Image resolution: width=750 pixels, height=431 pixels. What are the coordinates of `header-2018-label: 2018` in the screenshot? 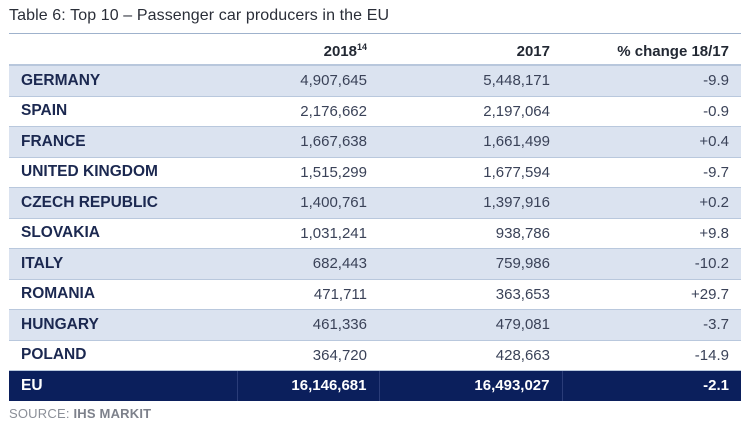 It's located at (340, 51).